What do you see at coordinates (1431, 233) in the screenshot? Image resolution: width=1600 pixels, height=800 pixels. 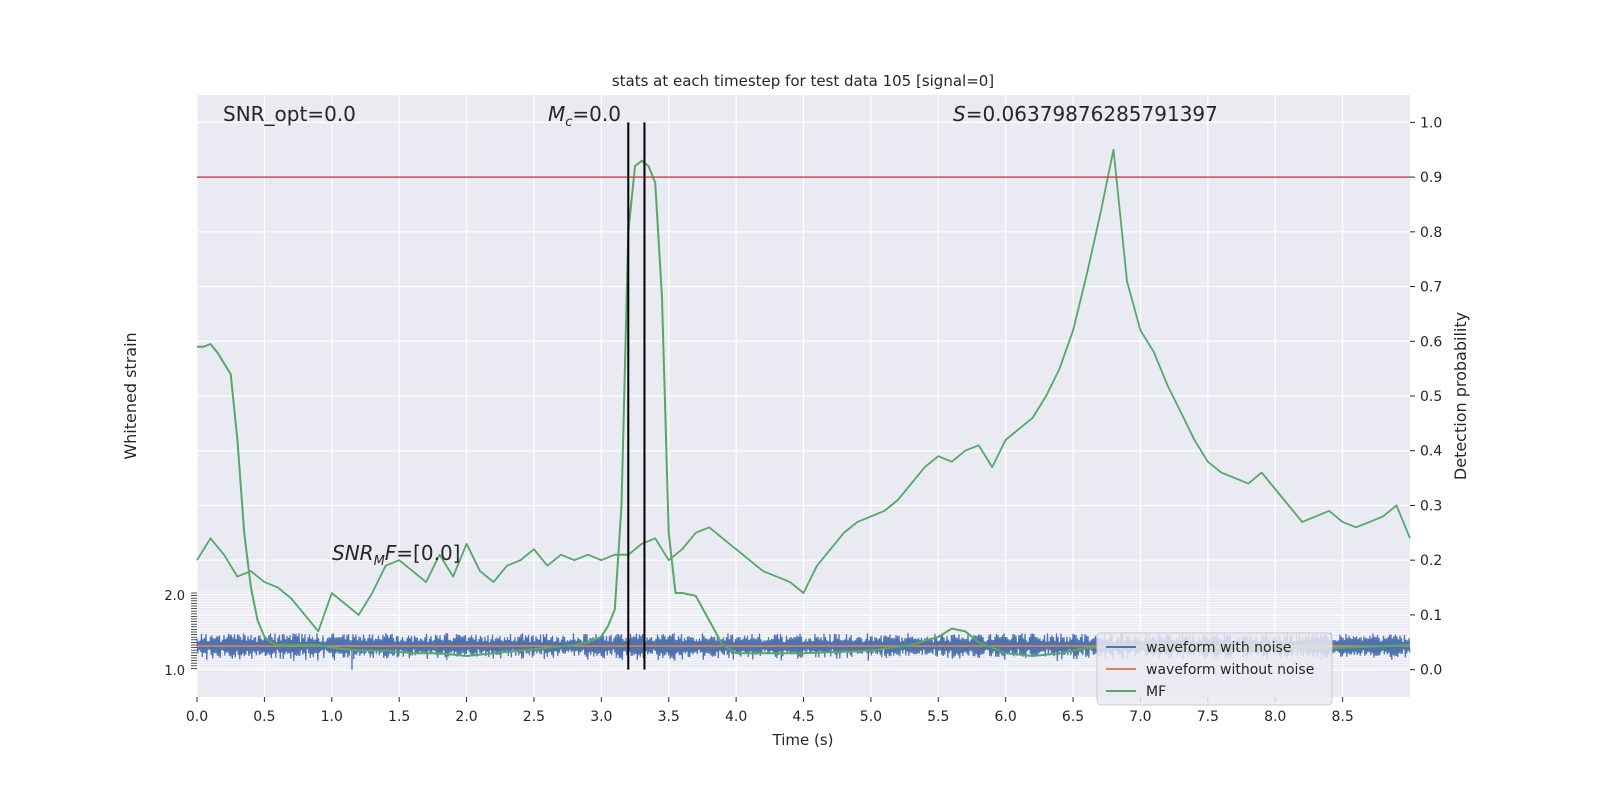 I see `y-tick-label: 0.8` at bounding box center [1431, 233].